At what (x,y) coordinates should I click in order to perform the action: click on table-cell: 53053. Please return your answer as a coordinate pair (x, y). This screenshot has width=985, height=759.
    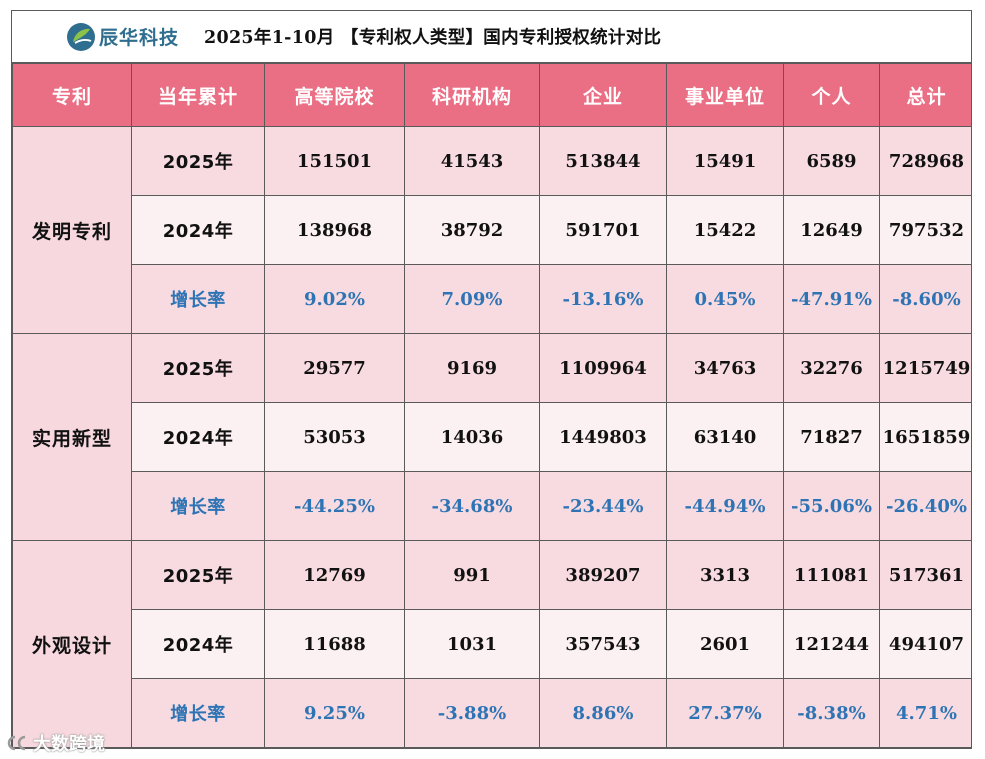
    Looking at the image, I should click on (334, 437).